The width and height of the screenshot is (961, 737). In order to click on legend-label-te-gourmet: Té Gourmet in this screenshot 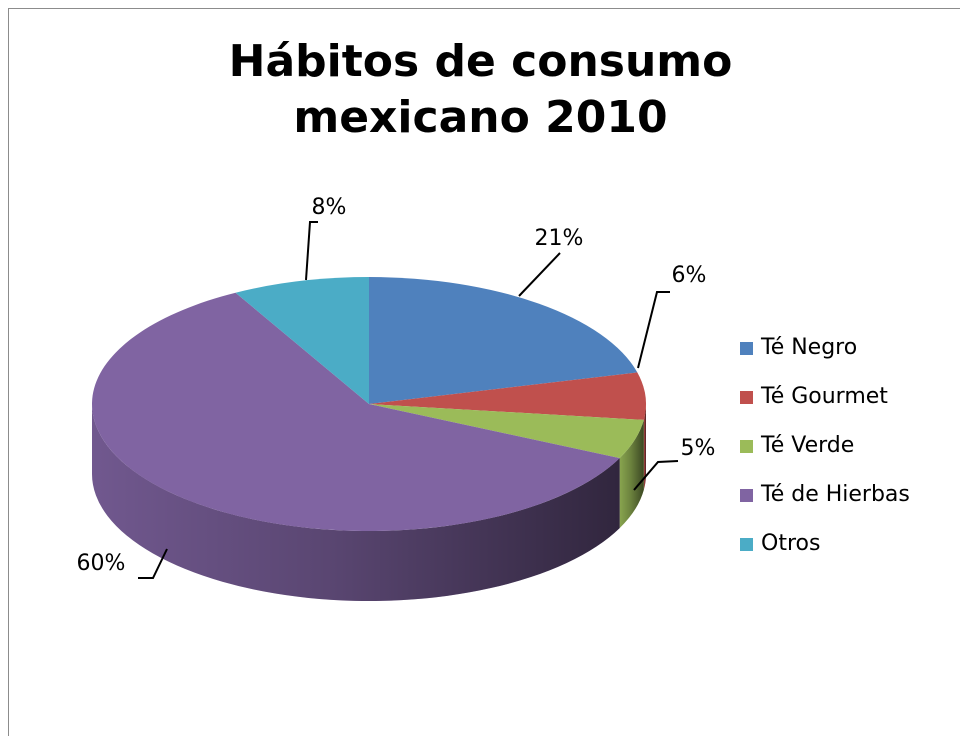, I will do `click(824, 396)`.